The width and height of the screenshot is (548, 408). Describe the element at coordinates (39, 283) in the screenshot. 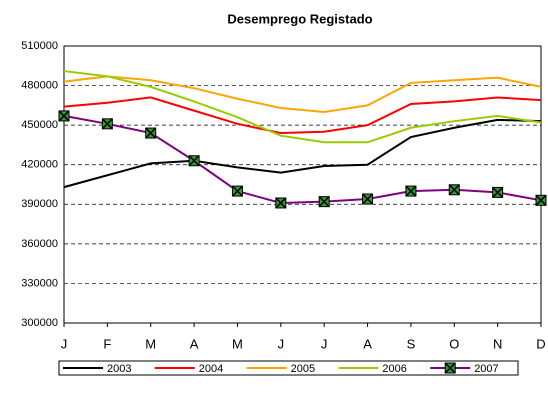

I see `y-tick-label: 330000` at that location.